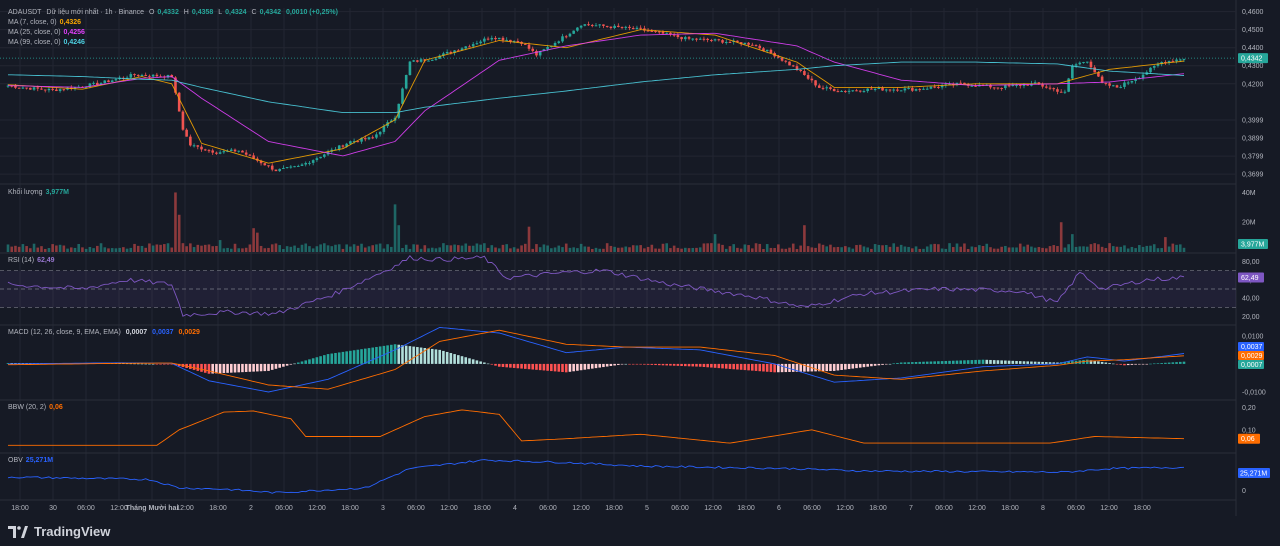 The image size is (1280, 546). What do you see at coordinates (31, 460) in the screenshot?
I see `obv-legend: OBV 25,271M` at bounding box center [31, 460].